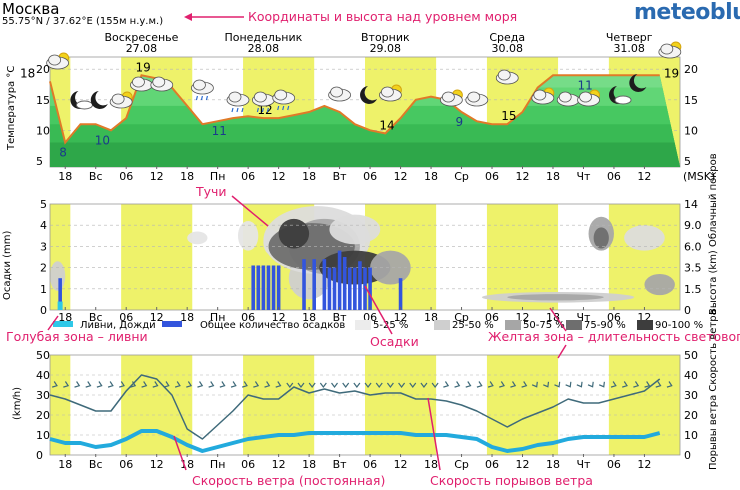 The height and width of the screenshot is (490, 740). I want to click on time-axis-2-label: 12, so click(157, 317).